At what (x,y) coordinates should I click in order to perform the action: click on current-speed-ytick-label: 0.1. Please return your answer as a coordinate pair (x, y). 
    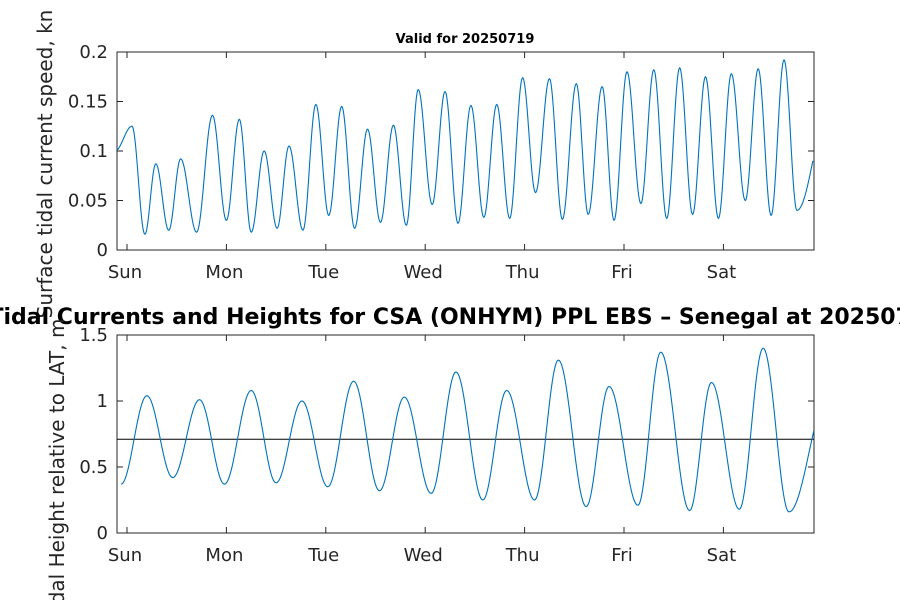
    Looking at the image, I should click on (93, 151).